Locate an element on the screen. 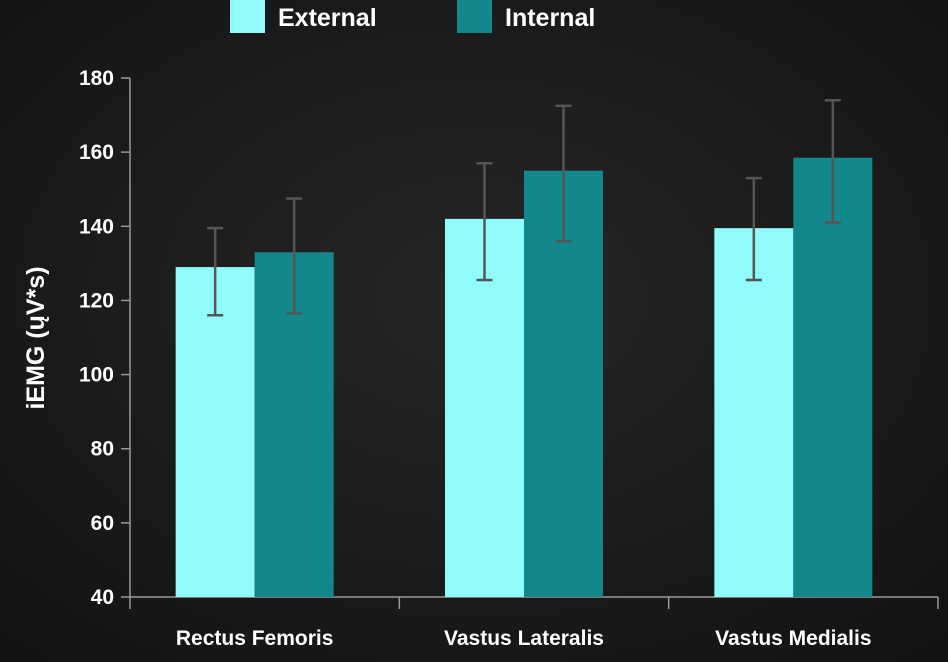 The image size is (948, 662). x-tick-label: Vastus Lateralis is located at coordinates (524, 638).